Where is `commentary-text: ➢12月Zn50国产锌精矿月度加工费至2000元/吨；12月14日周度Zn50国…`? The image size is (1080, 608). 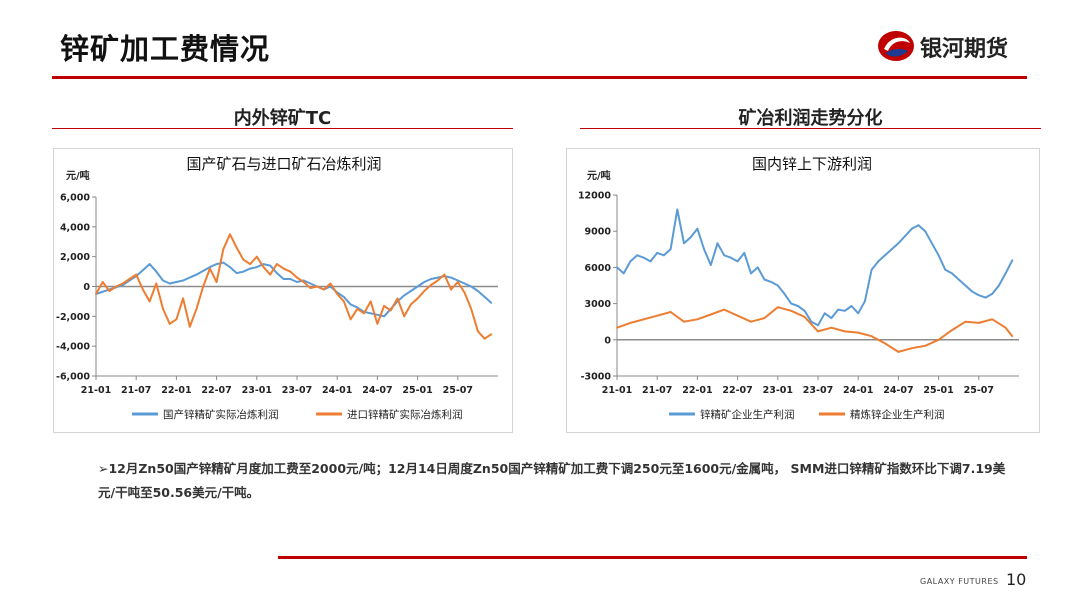 commentary-text: ➢12月Zn50国产锌精矿月度加工费至2000元/吨；12月14日周度Zn50国… is located at coordinates (552, 480).